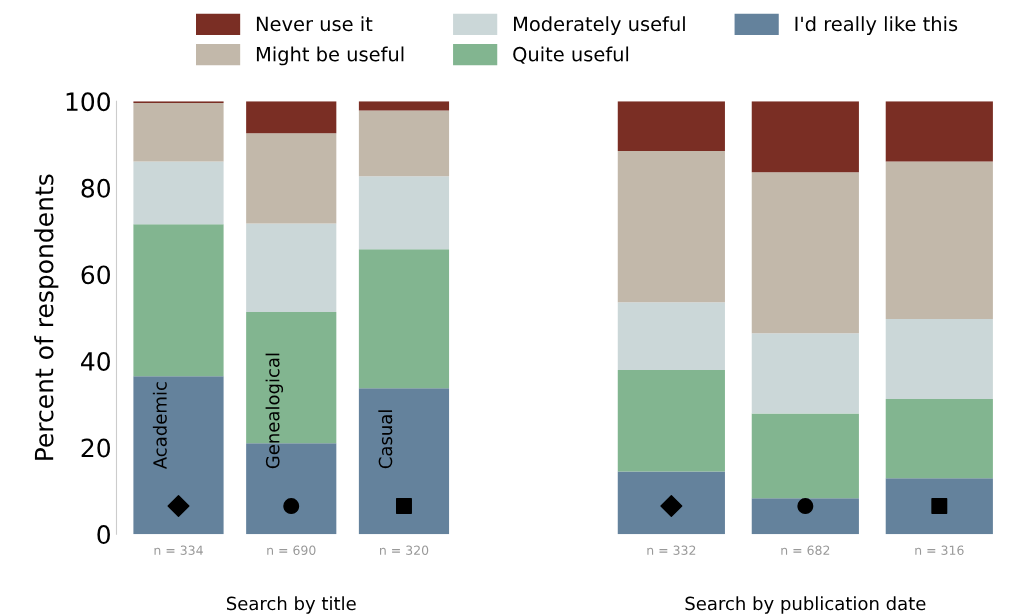 This screenshot has height=614, width=1013. I want to click on legend-label: Moderately useful, so click(599, 25).